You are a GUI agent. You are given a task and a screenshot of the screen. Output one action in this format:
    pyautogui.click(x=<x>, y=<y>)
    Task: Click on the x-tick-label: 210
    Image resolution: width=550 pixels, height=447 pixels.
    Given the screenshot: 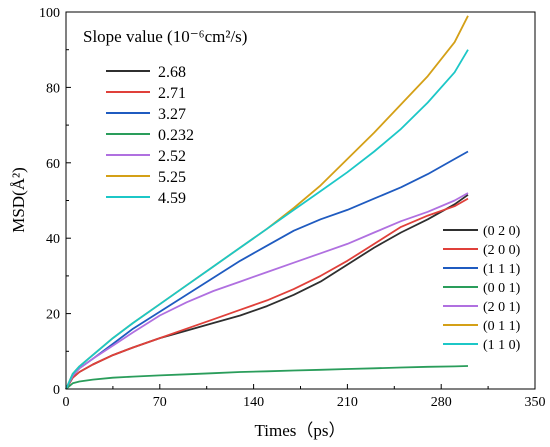 What is the action you would take?
    pyautogui.click(x=347, y=402)
    